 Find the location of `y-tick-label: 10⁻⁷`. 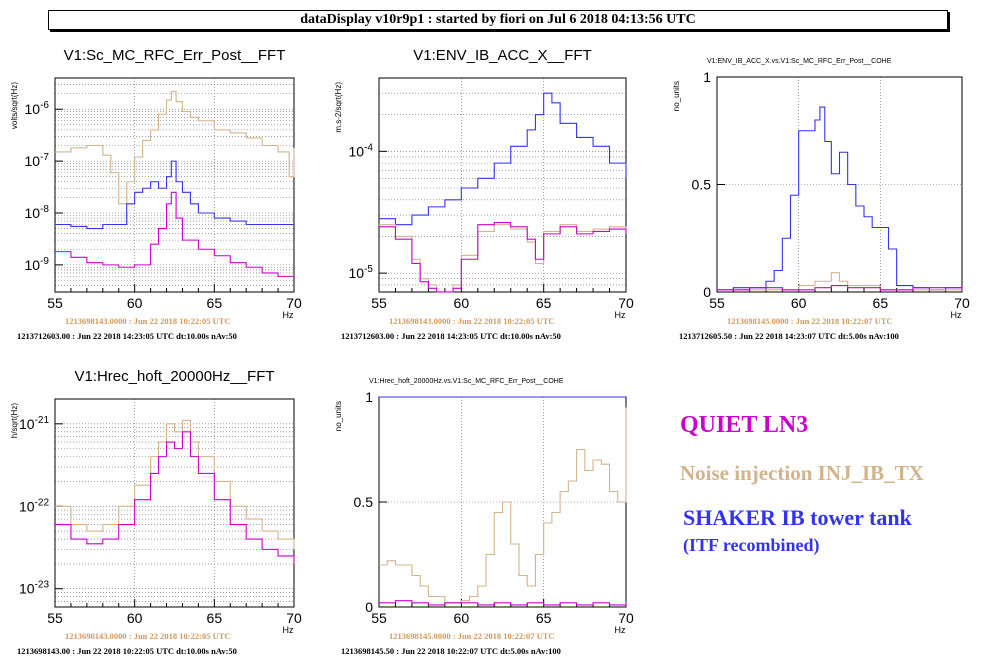

y-tick-label: 10⁻⁷ is located at coordinates (37, 160).